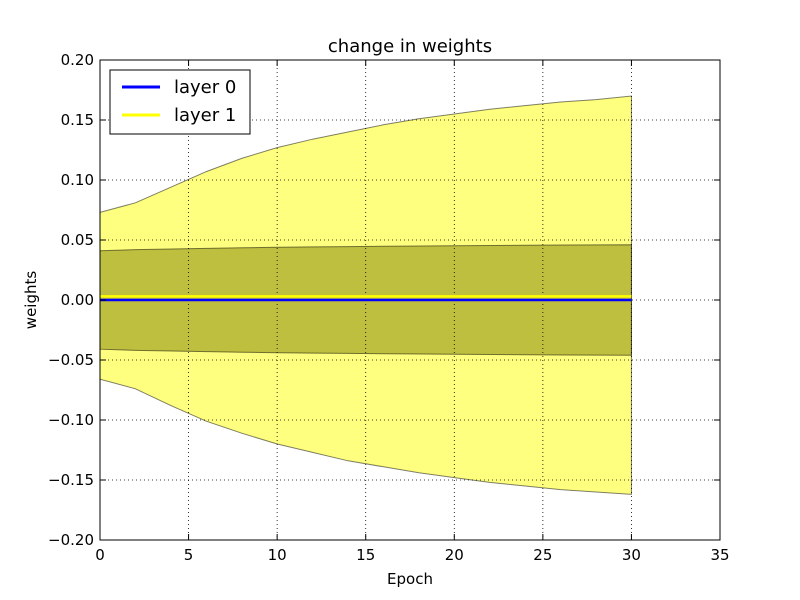  Describe the element at coordinates (205, 87) in the screenshot. I see `legend-label-layer-0: layer 0` at that location.